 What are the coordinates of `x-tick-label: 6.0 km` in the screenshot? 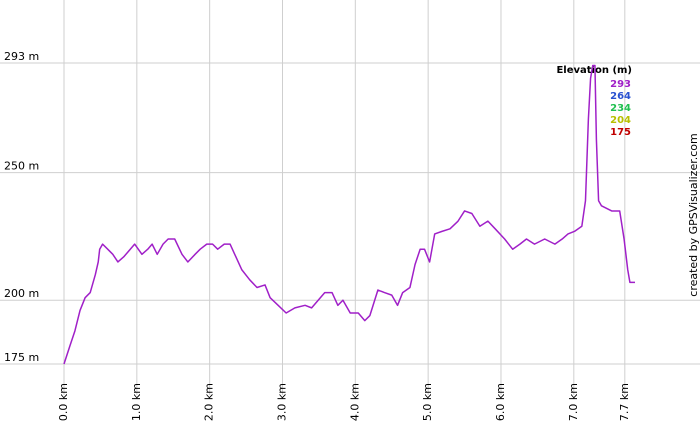 It's located at (500, 402).